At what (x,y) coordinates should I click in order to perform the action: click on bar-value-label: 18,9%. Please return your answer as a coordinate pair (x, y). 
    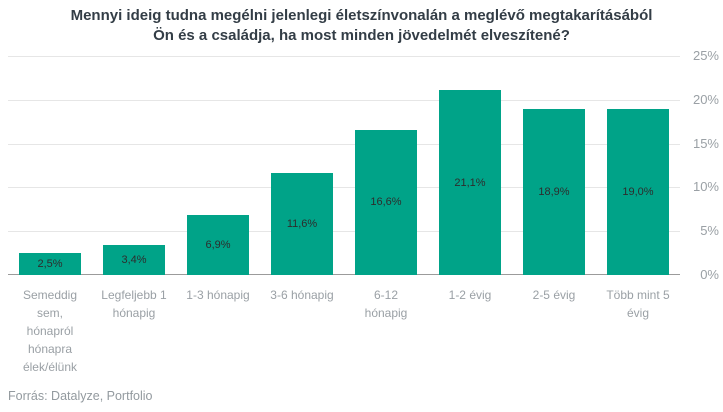
    Looking at the image, I should click on (554, 192).